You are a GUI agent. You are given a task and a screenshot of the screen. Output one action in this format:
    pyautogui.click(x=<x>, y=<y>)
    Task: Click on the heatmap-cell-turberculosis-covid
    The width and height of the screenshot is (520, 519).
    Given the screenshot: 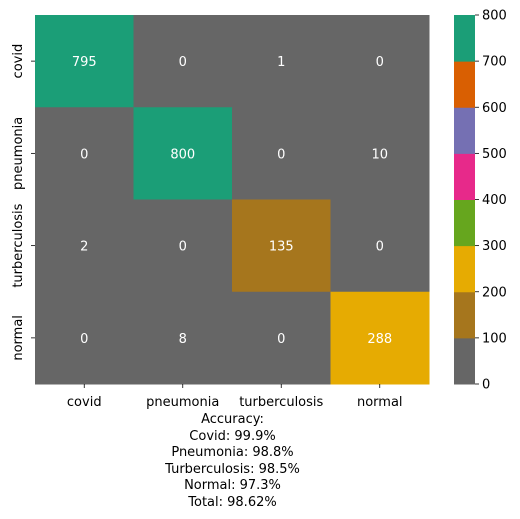 What is the action you would take?
    pyautogui.click(x=84, y=246)
    